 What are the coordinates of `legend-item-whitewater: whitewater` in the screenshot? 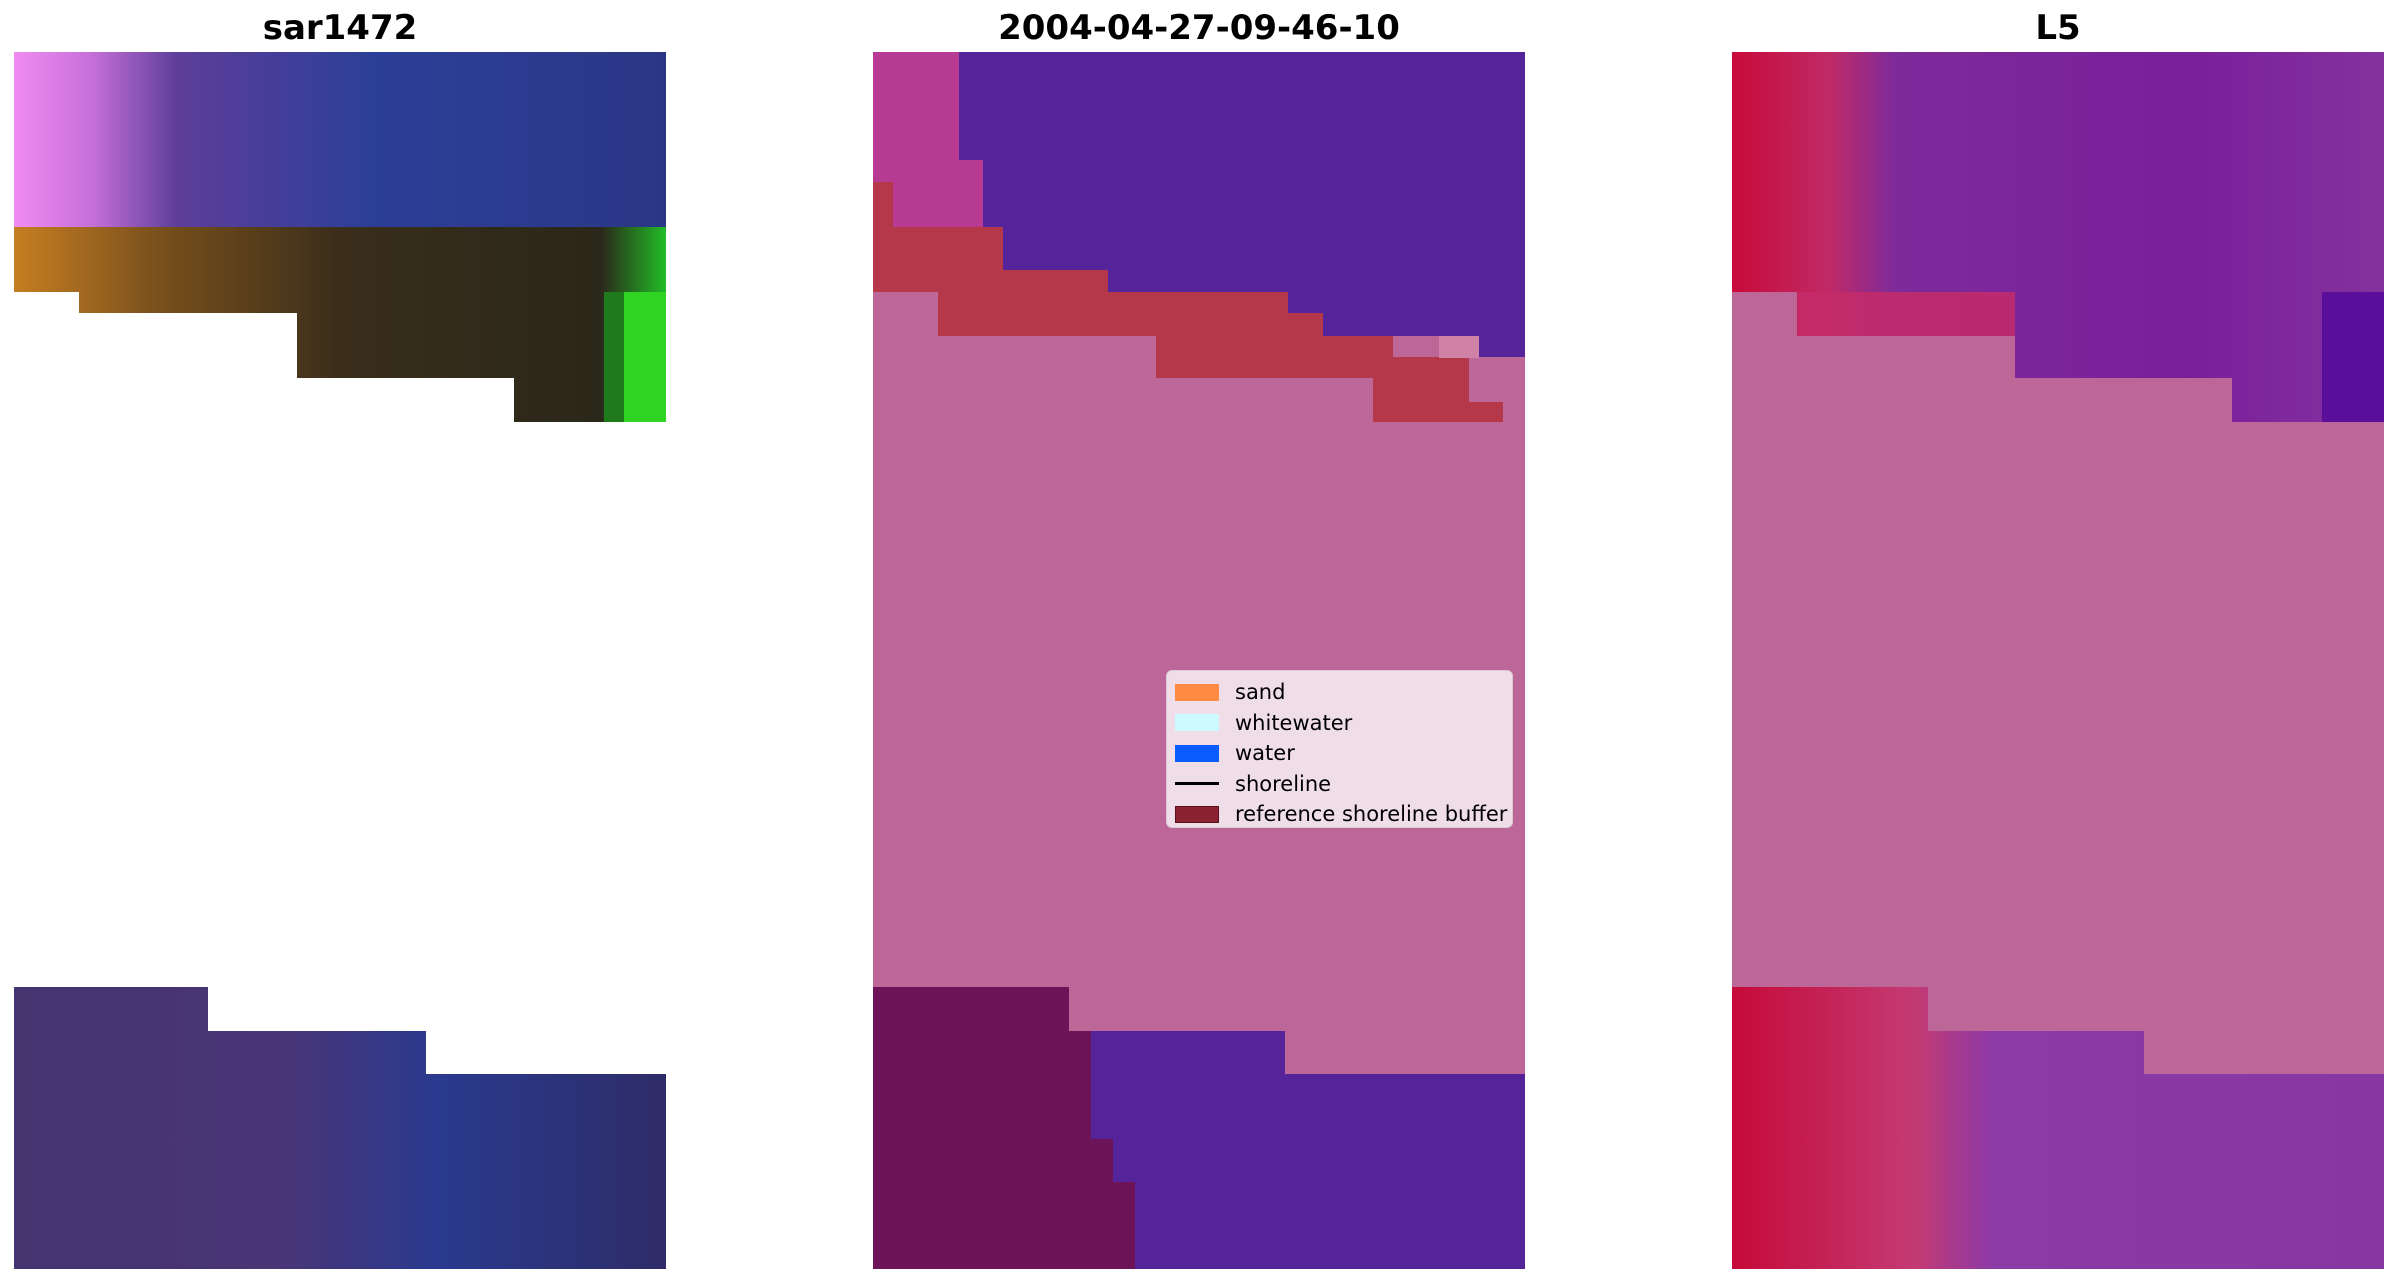 It's located at (1339, 723).